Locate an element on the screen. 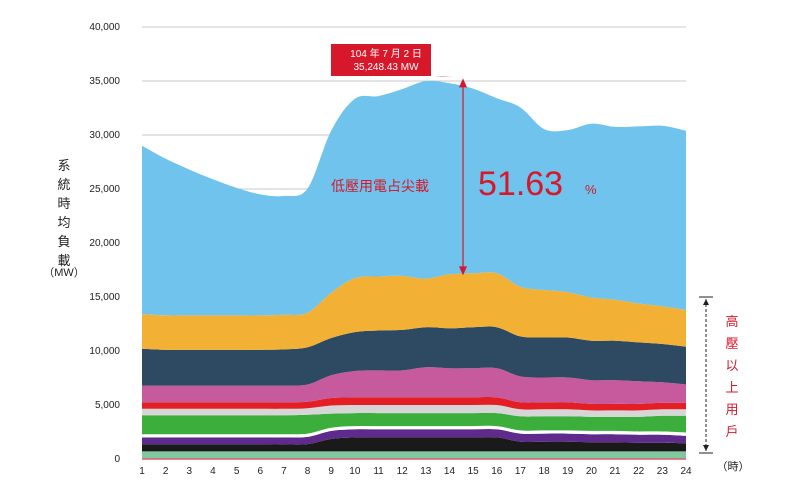 The height and width of the screenshot is (501, 800). y-tick-label: 0 is located at coordinates (117, 459).